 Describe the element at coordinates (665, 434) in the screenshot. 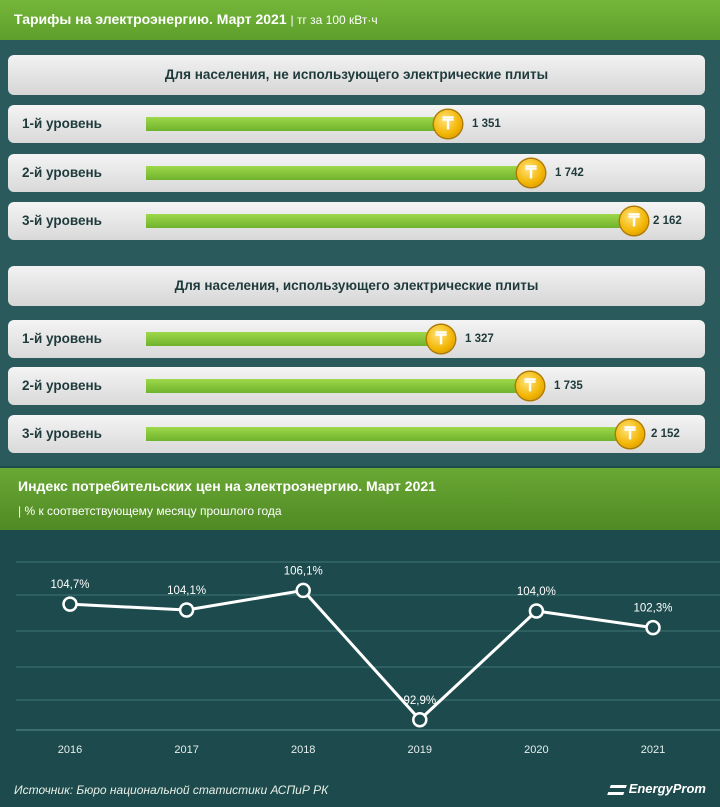

I see `row-value: 2 152` at that location.